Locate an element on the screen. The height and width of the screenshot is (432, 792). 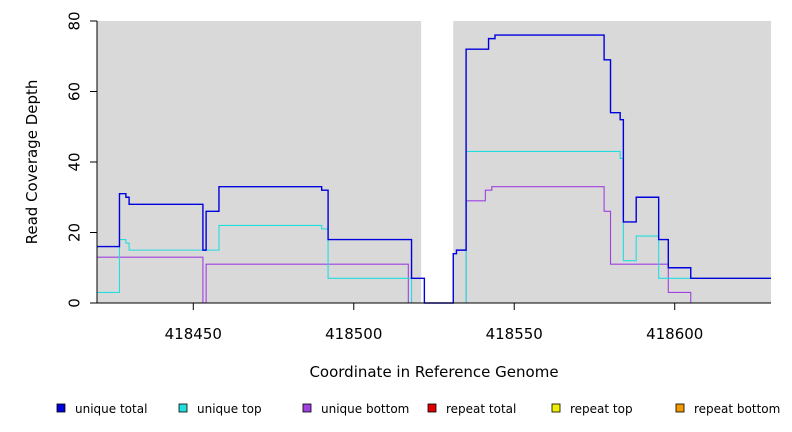
legend-swatch-unique-total is located at coordinates (61, 408).